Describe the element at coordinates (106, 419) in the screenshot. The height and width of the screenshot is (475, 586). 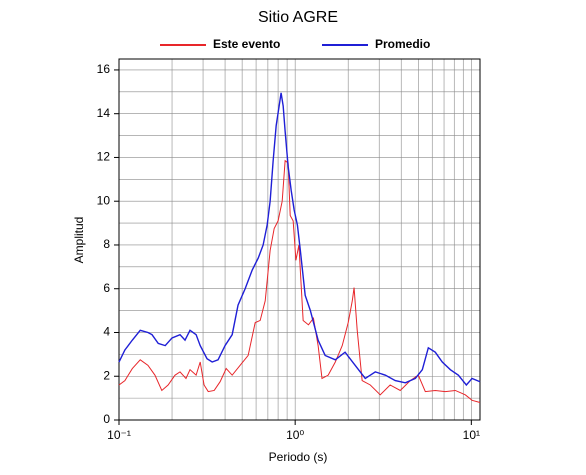
I see `y-tick-label: 0` at that location.